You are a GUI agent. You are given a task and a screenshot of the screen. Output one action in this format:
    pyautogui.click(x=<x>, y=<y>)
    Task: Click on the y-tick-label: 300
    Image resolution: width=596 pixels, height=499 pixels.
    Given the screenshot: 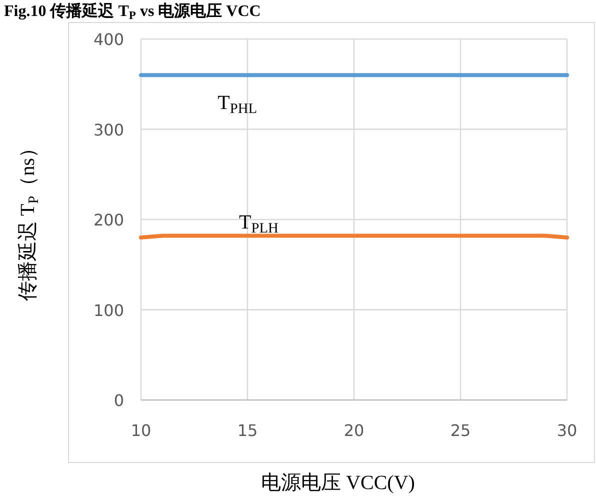 What is the action you would take?
    pyautogui.click(x=108, y=130)
    